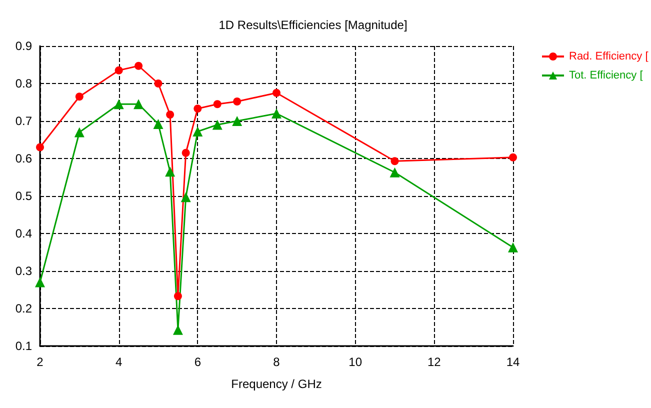  I want to click on y-tick-label: 0.5, so click(23, 196).